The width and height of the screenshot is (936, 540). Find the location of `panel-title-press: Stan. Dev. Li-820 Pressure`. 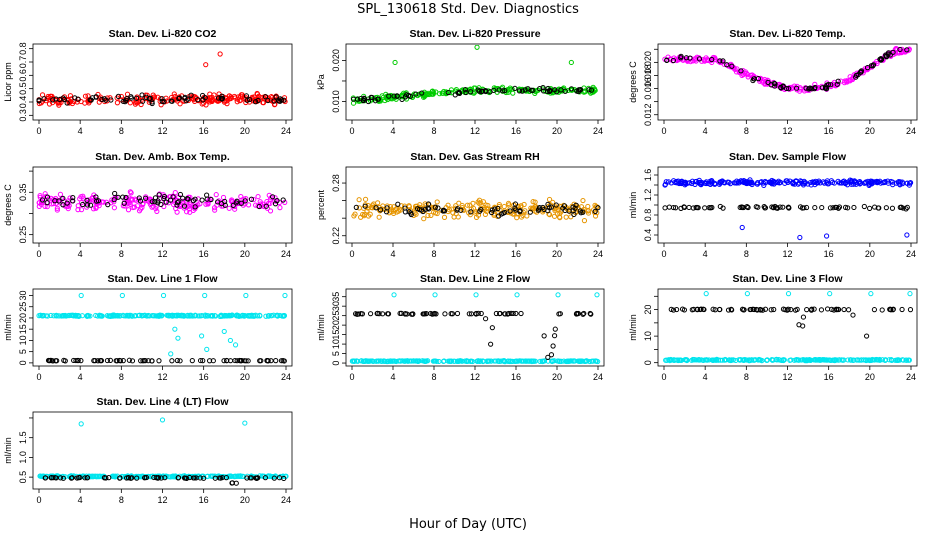

panel-title-press: Stan. Dev. Li-820 Pressure is located at coordinates (474, 34).